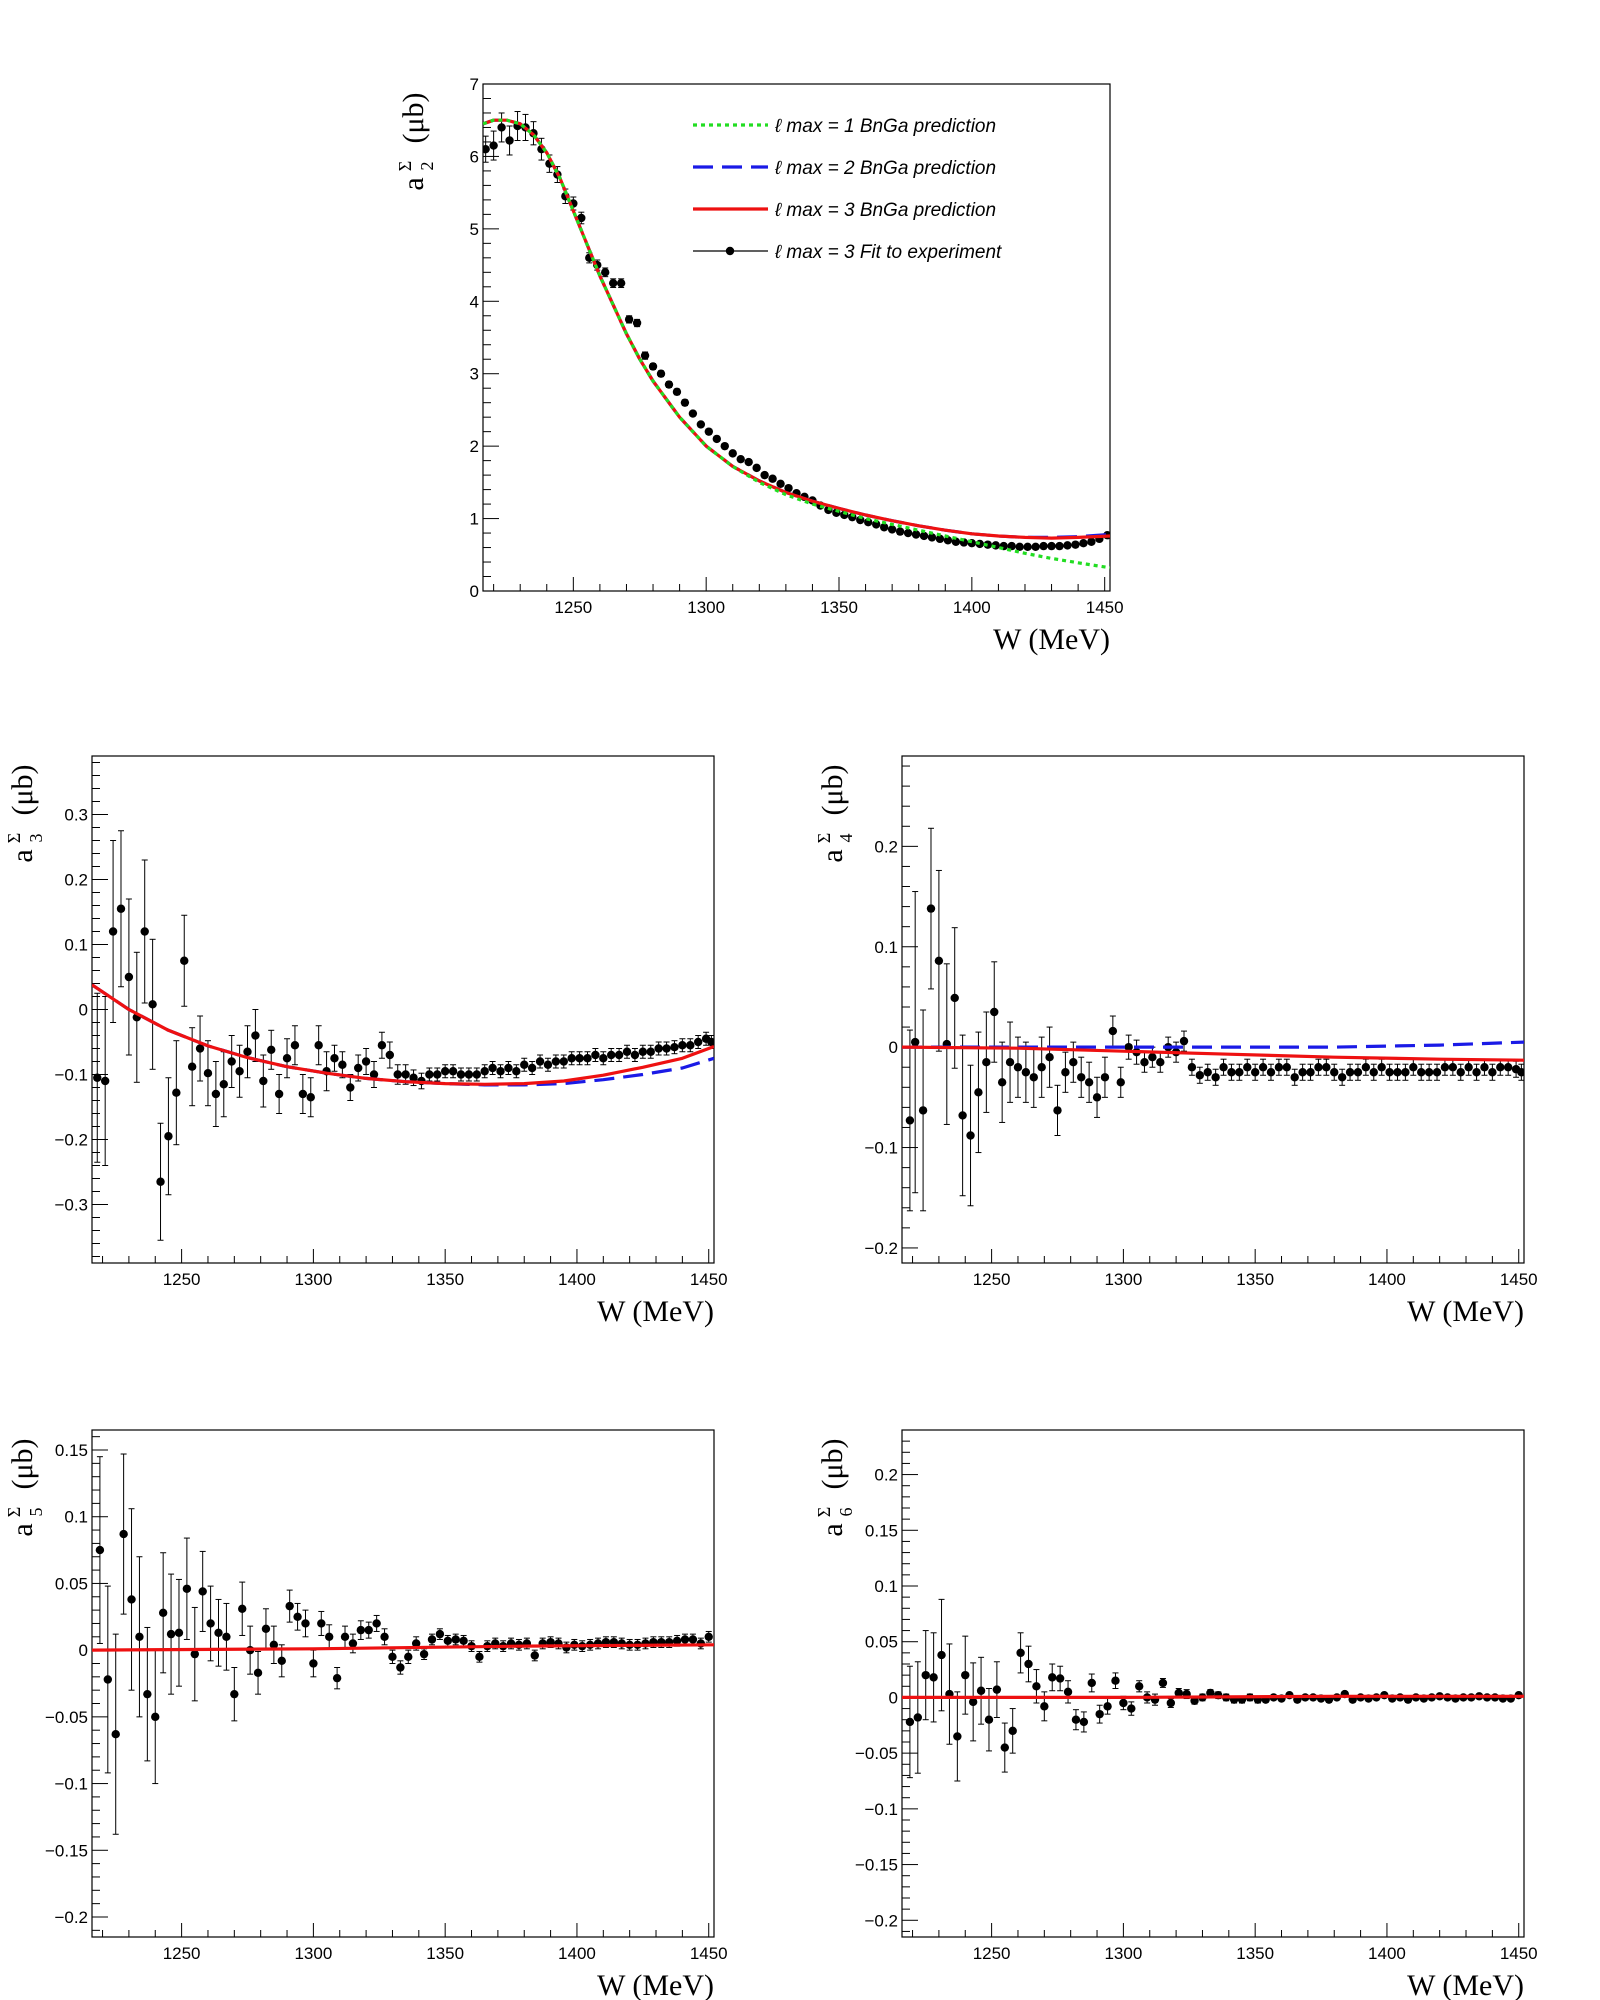  What do you see at coordinates (25, 1487) in the screenshot?
I see `y-axis-title: aΣ 5 (μb)` at bounding box center [25, 1487].